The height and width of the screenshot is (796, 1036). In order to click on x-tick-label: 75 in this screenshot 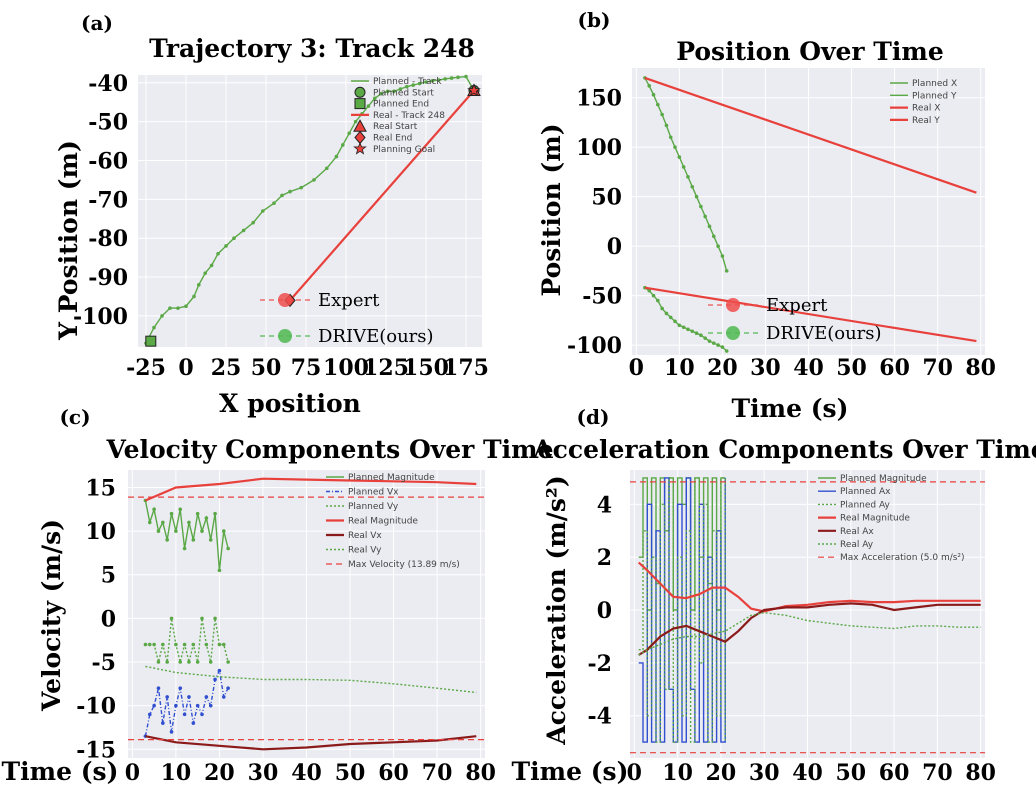, I will do `click(306, 368)`.